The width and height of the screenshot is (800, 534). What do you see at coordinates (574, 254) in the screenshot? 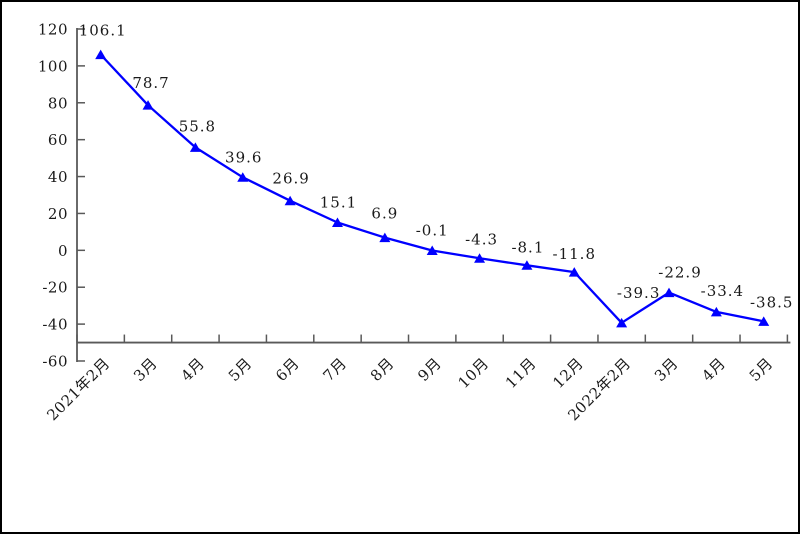
I see `data-point-label: -11.8` at bounding box center [574, 254].